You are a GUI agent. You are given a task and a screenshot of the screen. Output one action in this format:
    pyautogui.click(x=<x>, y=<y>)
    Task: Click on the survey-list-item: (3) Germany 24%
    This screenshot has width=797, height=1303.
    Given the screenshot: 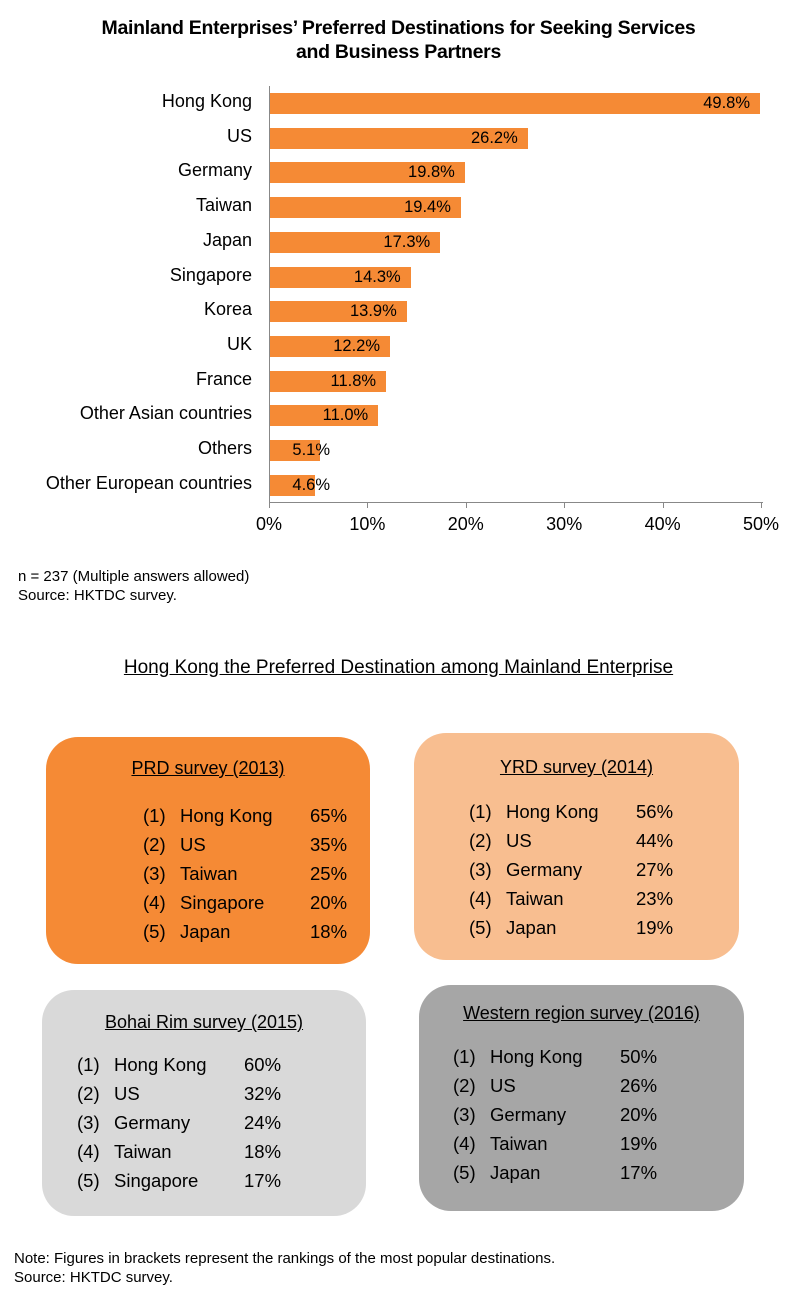 What is the action you would take?
    pyautogui.click(x=179, y=1122)
    